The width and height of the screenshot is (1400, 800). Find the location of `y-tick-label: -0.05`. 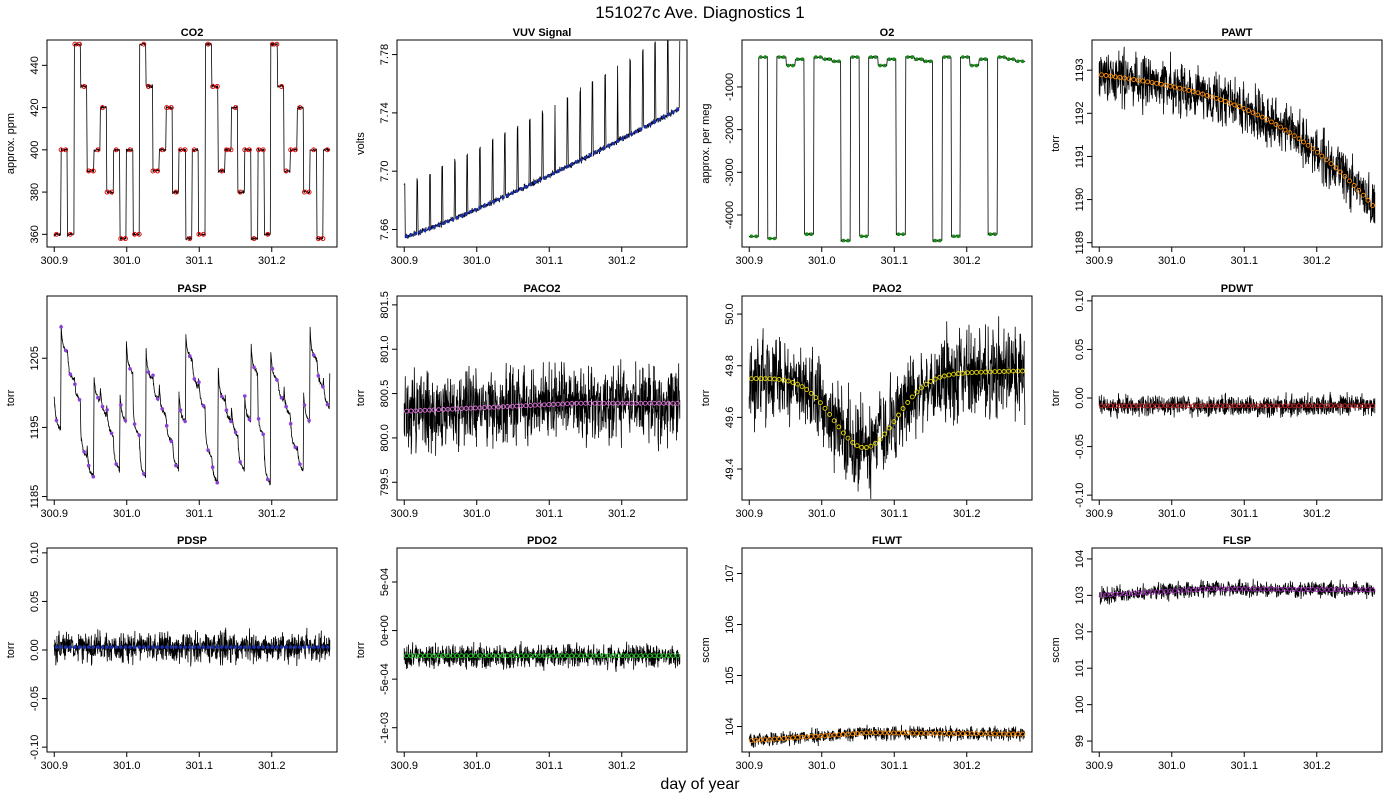

y-tick-label: -0.05 is located at coordinates (35, 698).